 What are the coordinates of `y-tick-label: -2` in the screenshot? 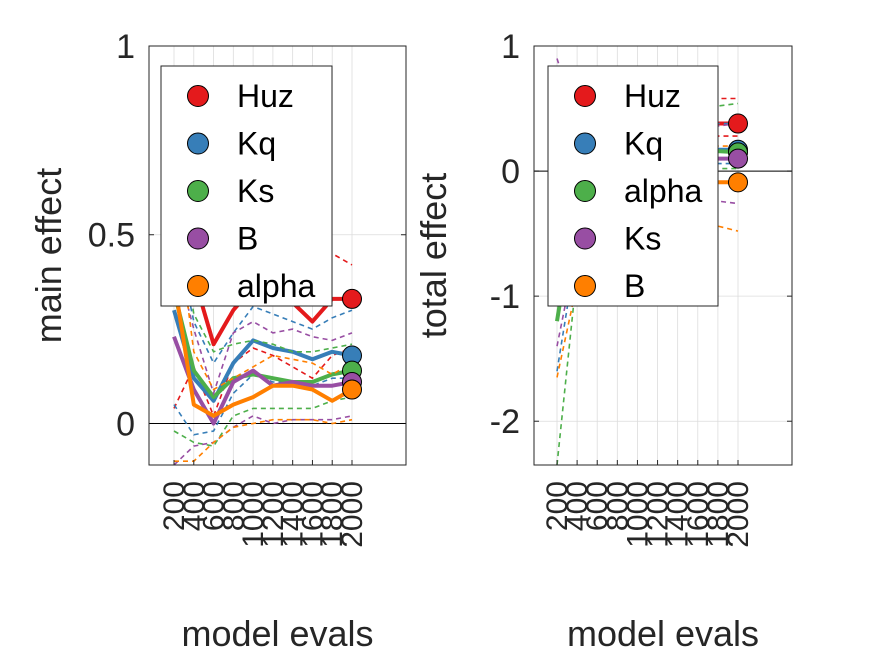 It's located at (505, 422).